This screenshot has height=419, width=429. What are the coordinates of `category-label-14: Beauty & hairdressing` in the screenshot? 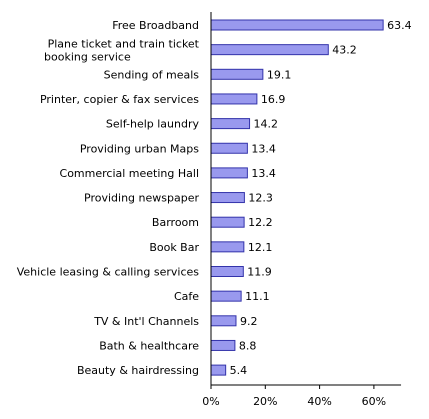 It's located at (138, 370).